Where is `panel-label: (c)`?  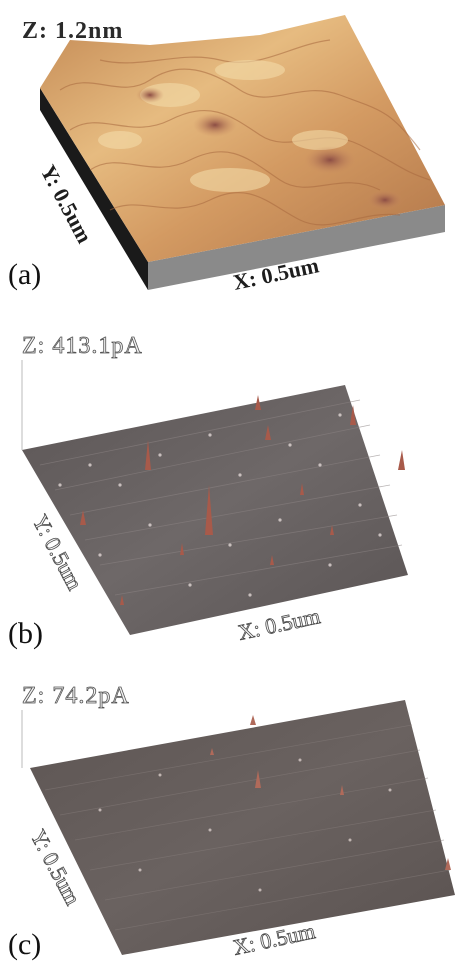
panel-label: (c) is located at coordinates (25, 944).